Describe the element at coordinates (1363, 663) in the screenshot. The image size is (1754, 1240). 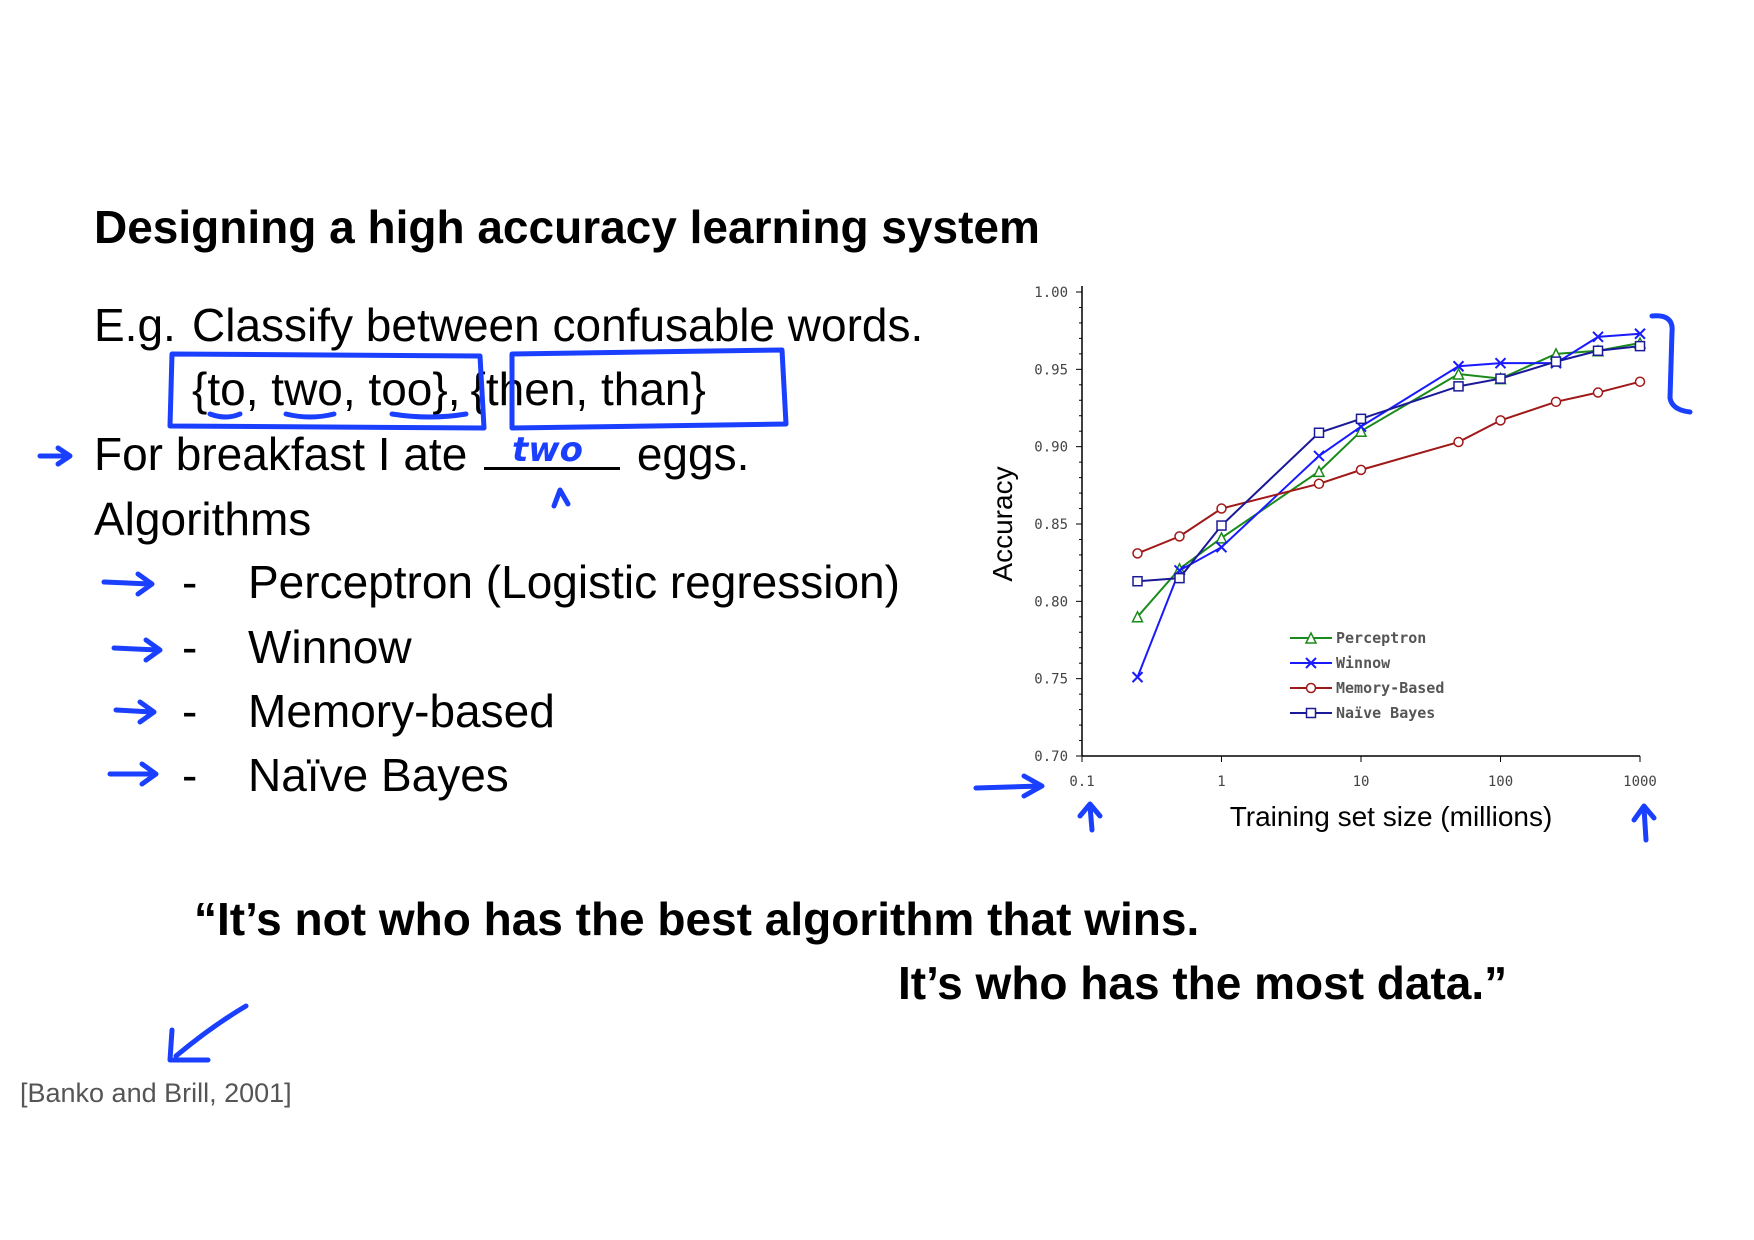
I see `legend-label: Winnow` at that location.